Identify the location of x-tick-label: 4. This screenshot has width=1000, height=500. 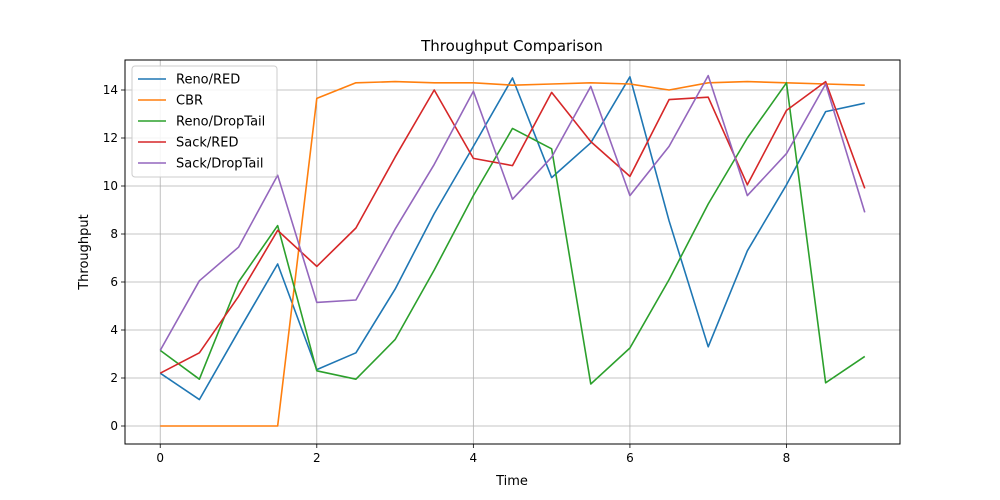
(474, 458).